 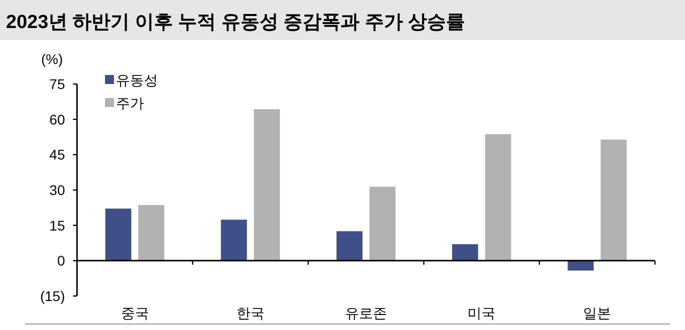 What do you see at coordinates (130, 103) in the screenshot?
I see `legend-label: 주가` at bounding box center [130, 103].